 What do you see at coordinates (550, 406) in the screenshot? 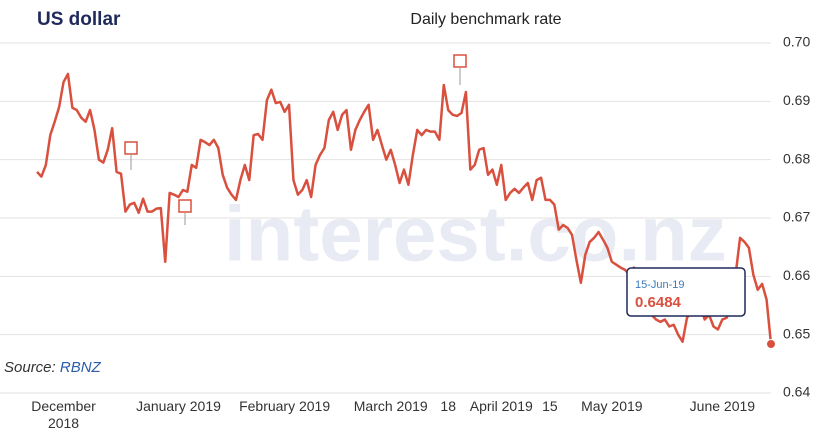
I see `x-tick-label: 15` at bounding box center [550, 406].